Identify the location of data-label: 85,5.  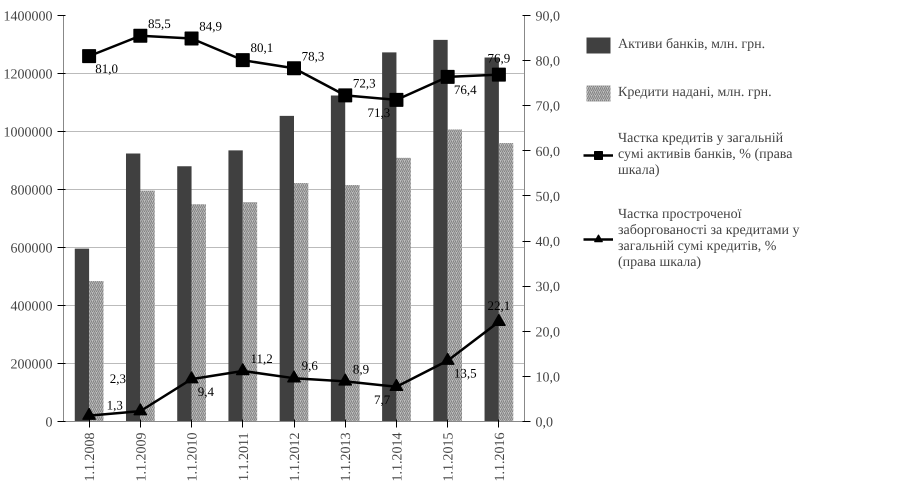
(159, 23).